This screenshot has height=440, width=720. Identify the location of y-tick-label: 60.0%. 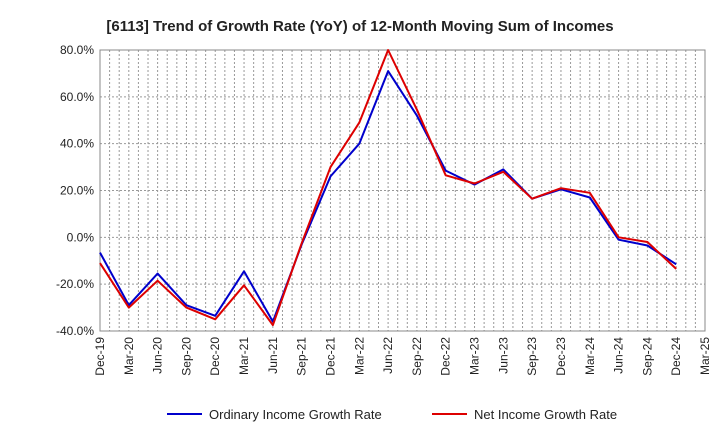
(77, 97).